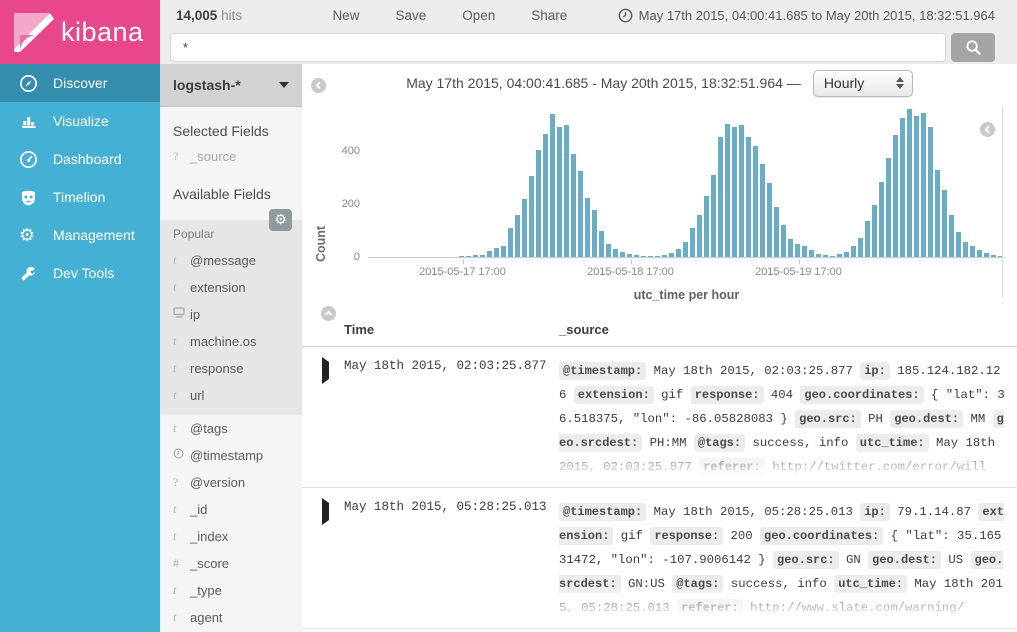  I want to click on field-item-extension: t extension, so click(231, 287).